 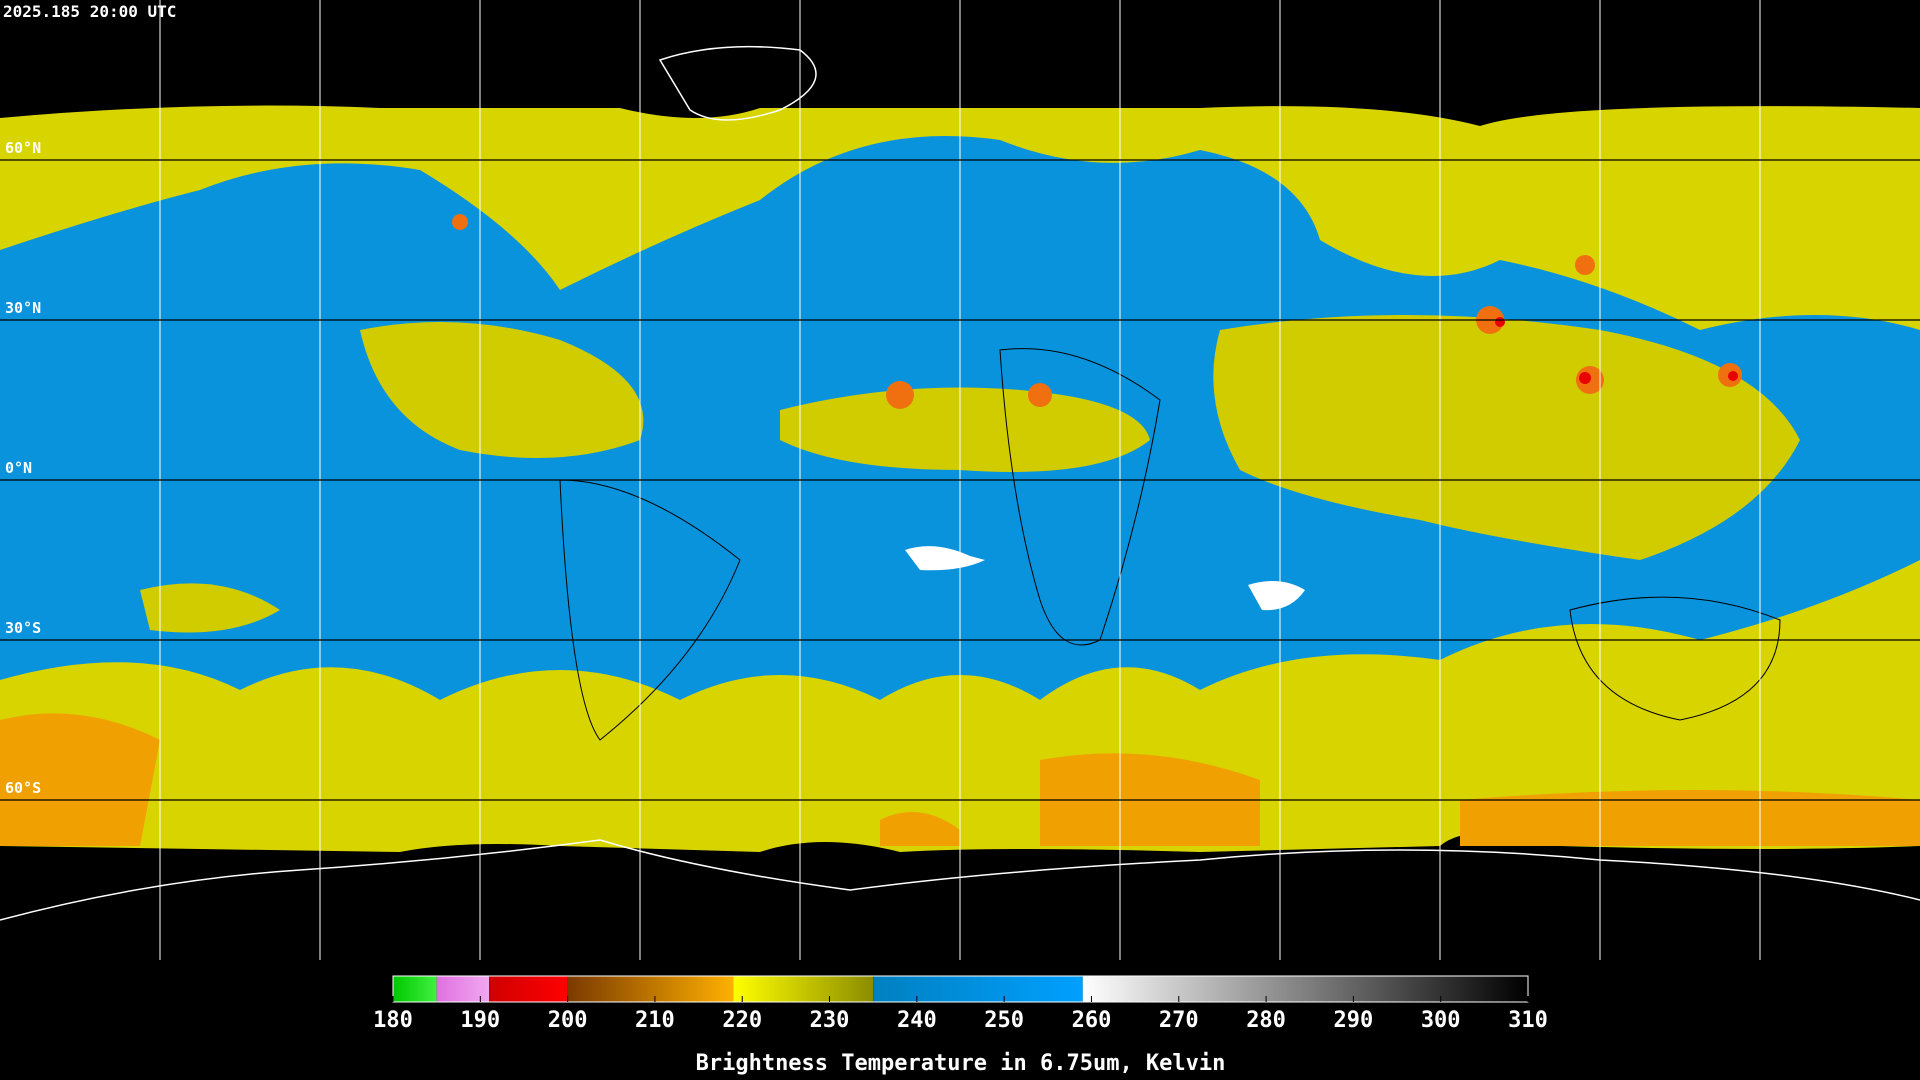 I want to click on clear-sky, so click(x=1105, y=578).